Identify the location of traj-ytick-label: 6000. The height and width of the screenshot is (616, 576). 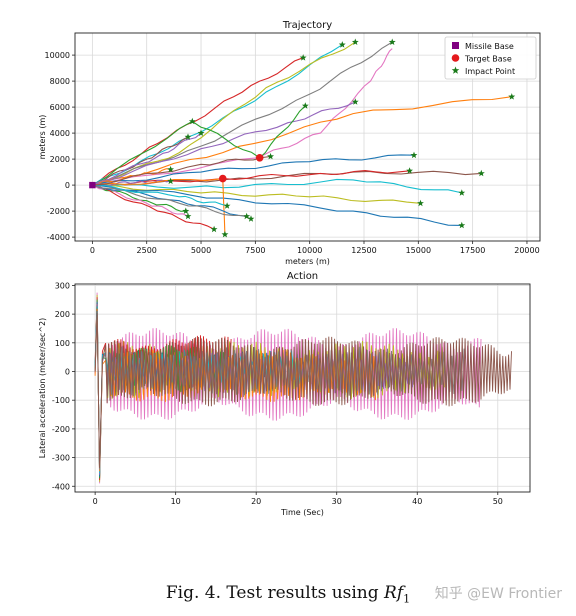
(60, 107).